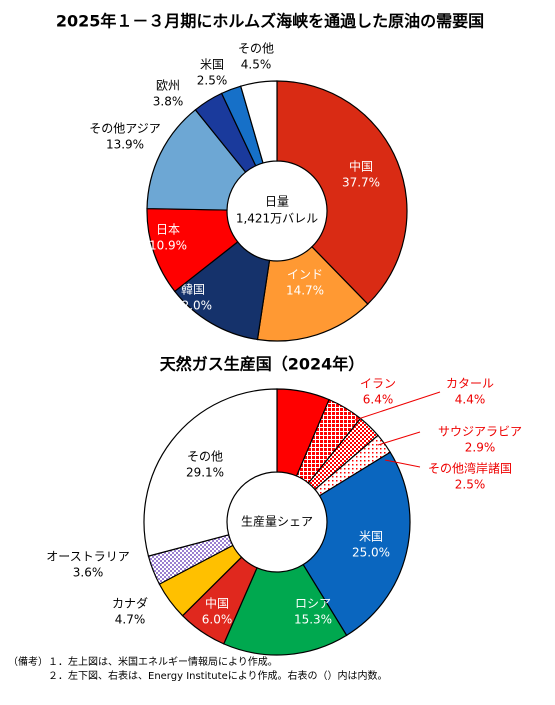 The height and width of the screenshot is (705, 555). What do you see at coordinates (313, 604) in the screenshot?
I see `slice-label: ロシア` at bounding box center [313, 604].